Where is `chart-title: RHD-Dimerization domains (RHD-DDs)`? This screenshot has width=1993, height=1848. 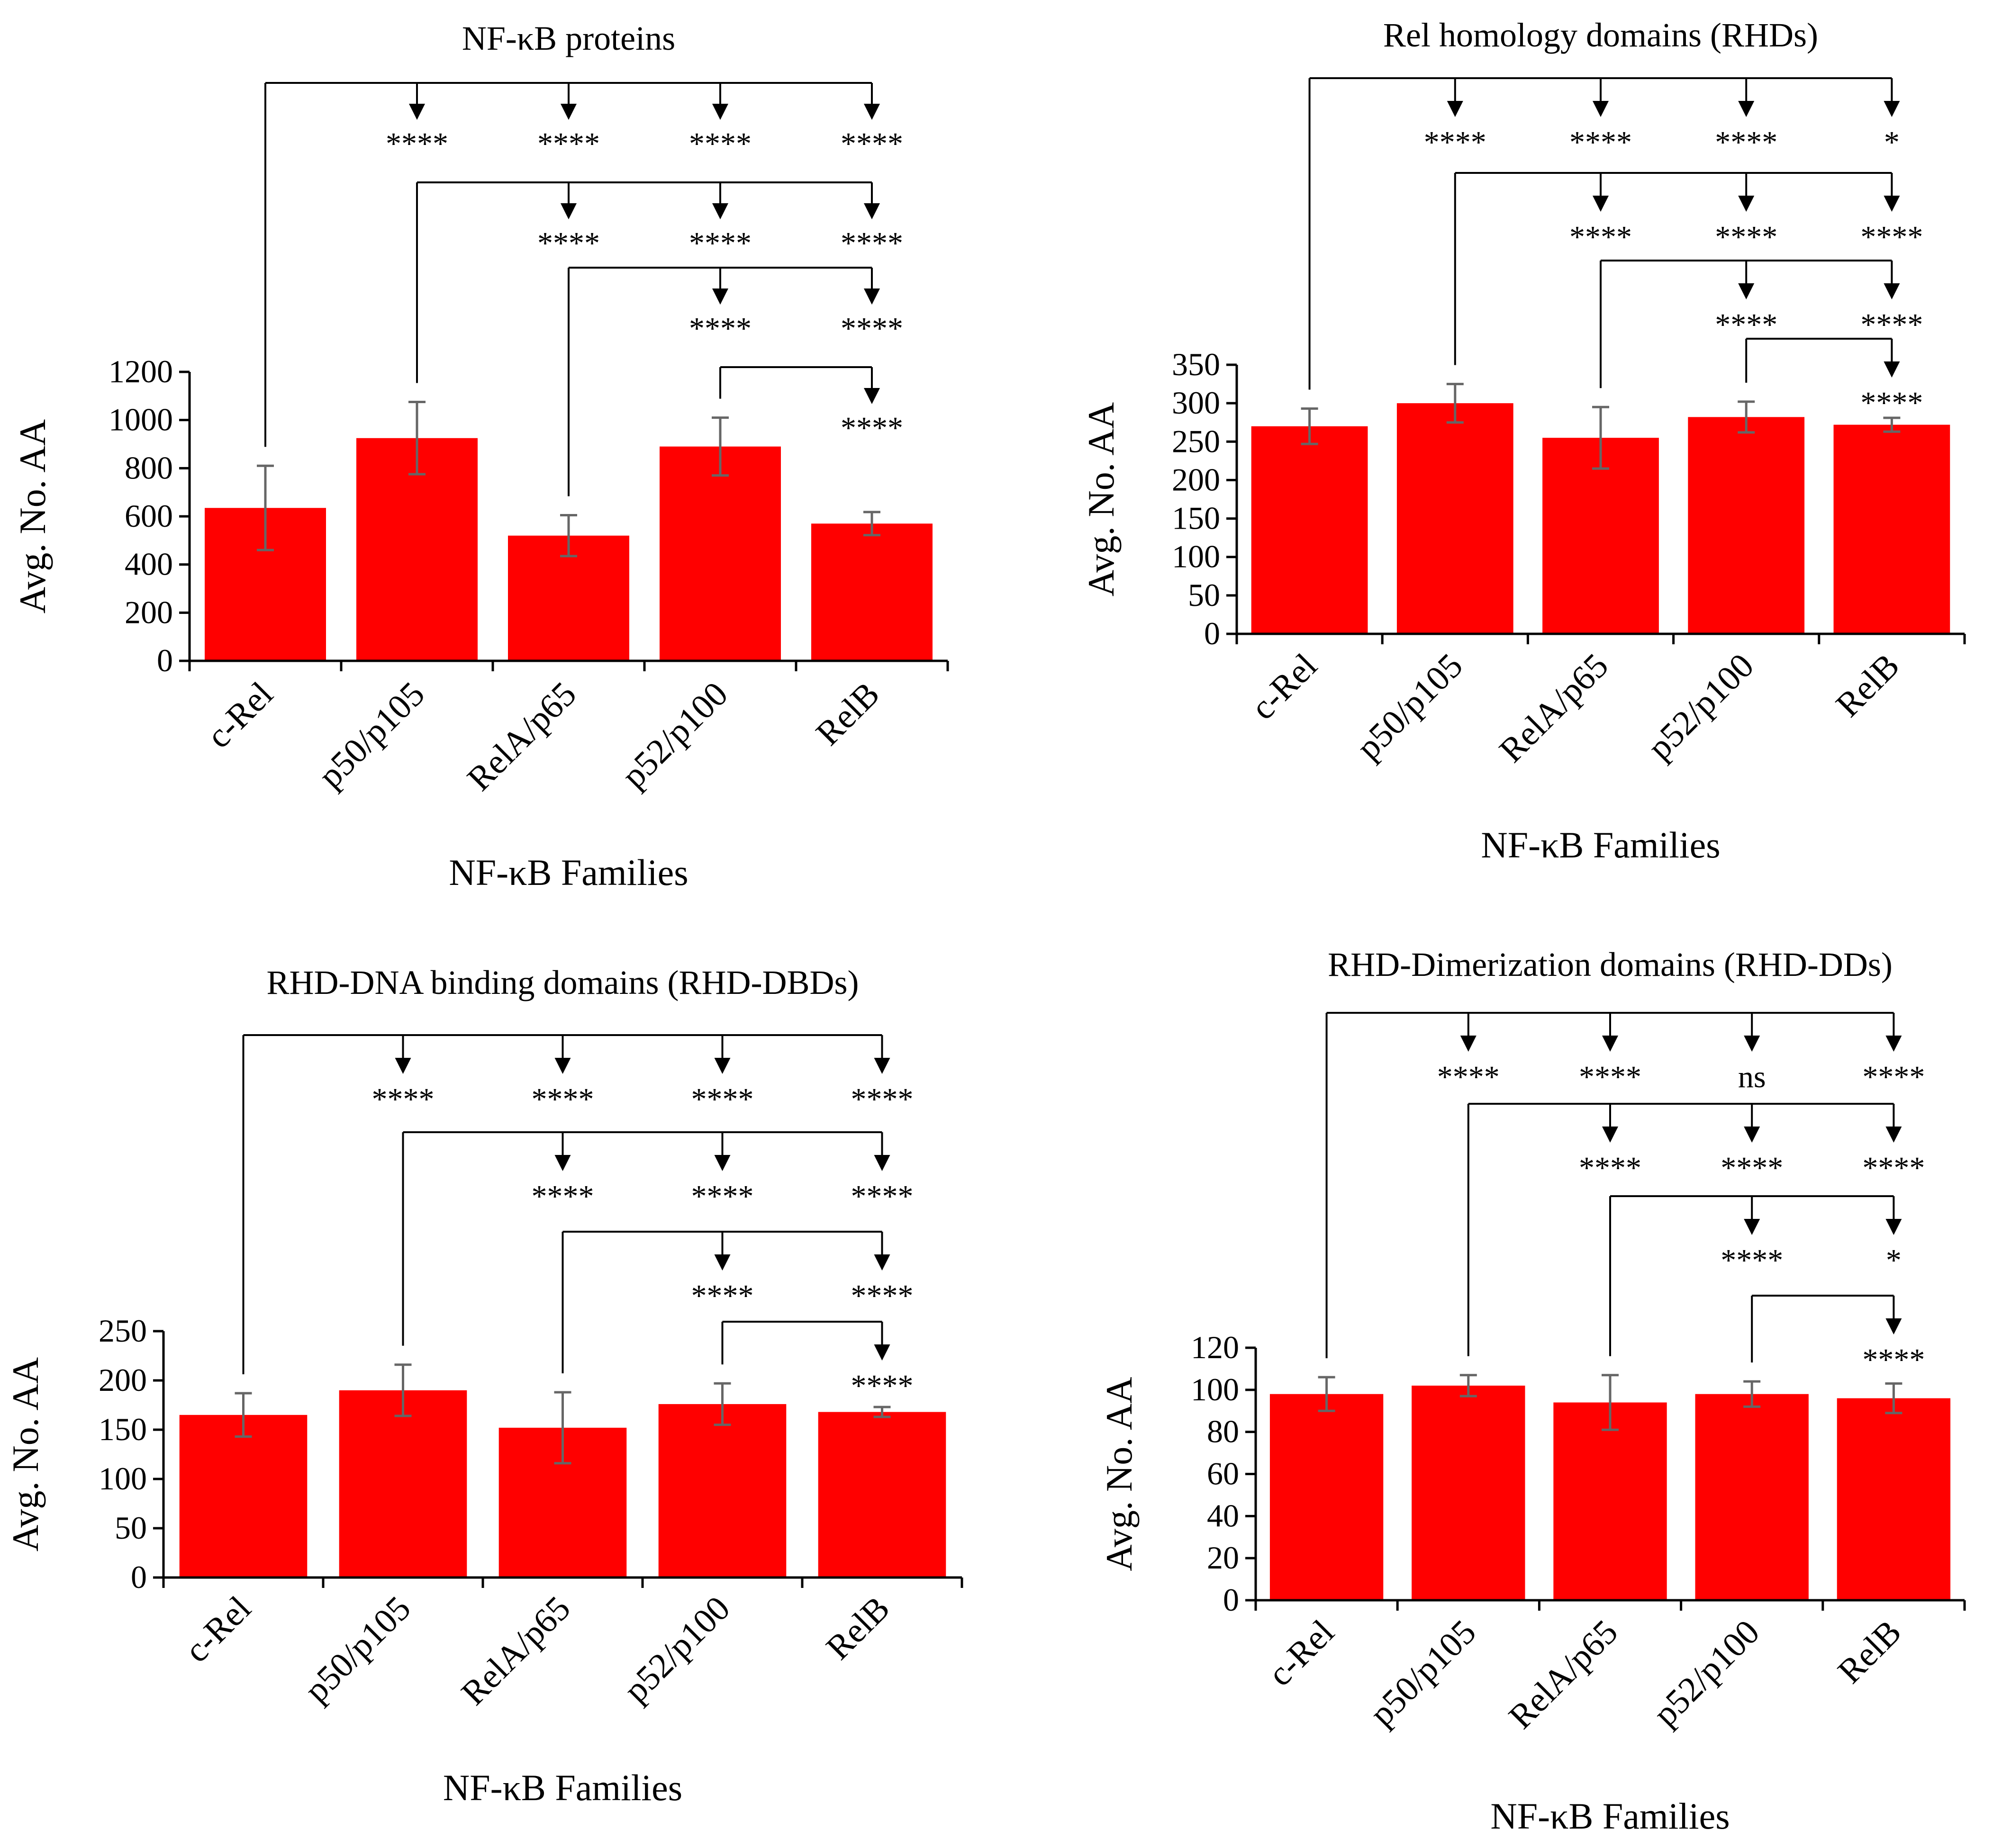
chart-title: RHD-Dimerization domains (RHD-DDs) is located at coordinates (1610, 965).